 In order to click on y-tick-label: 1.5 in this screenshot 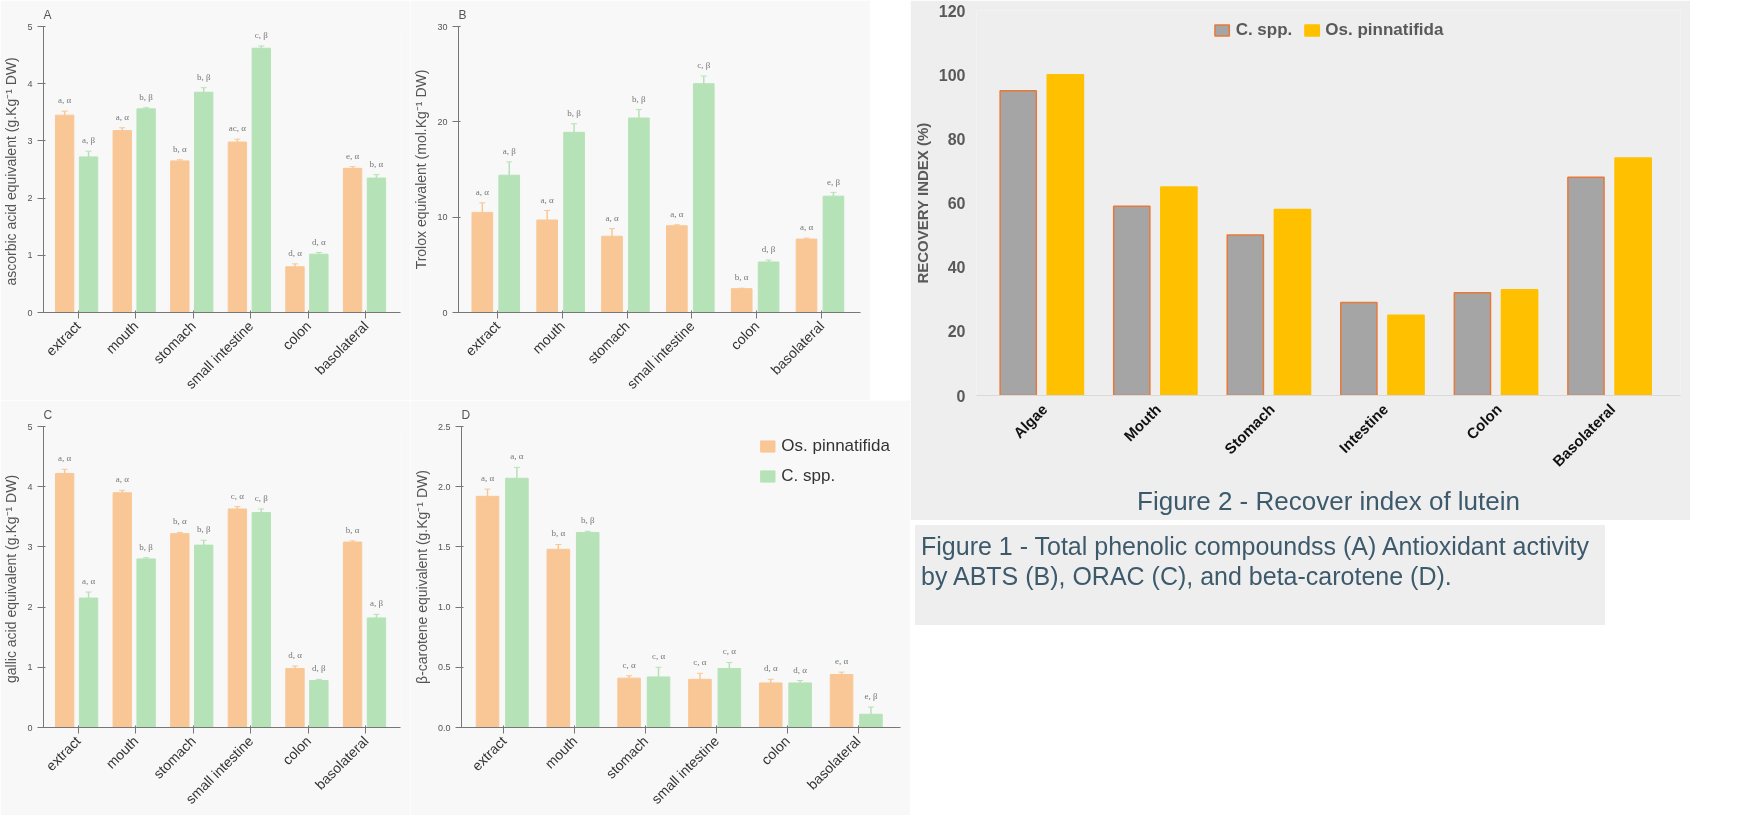, I will do `click(444, 546)`.